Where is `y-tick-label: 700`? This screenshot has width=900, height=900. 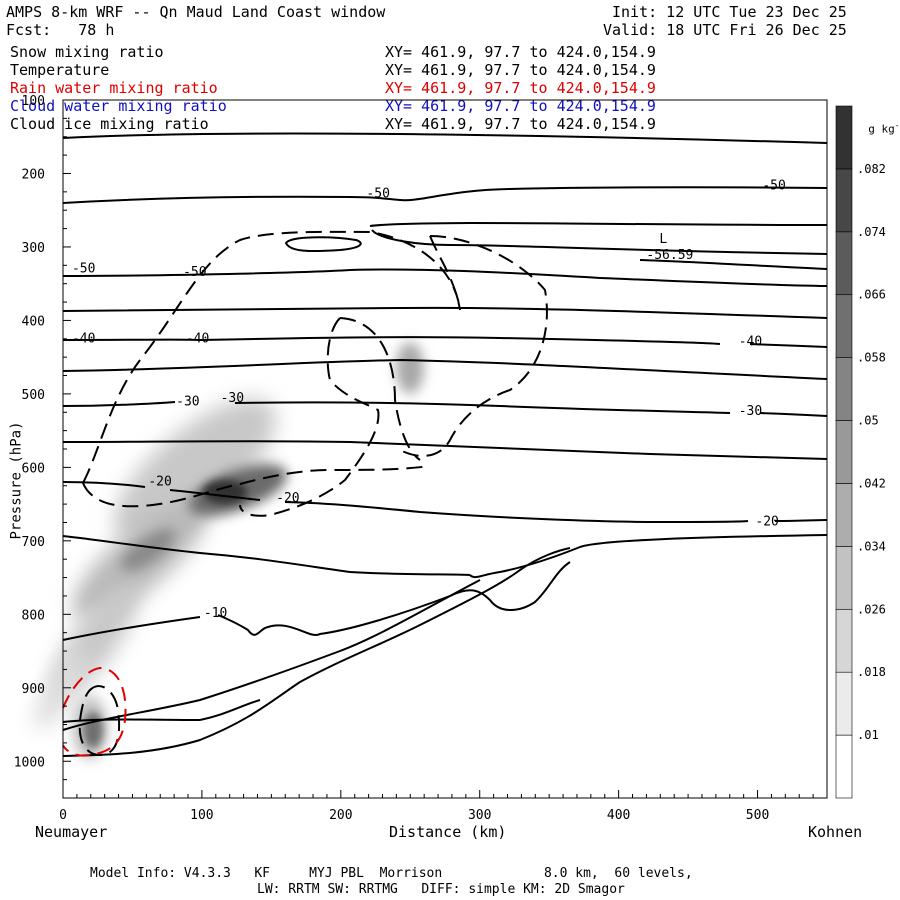
y-tick-label: 700 is located at coordinates (33, 542).